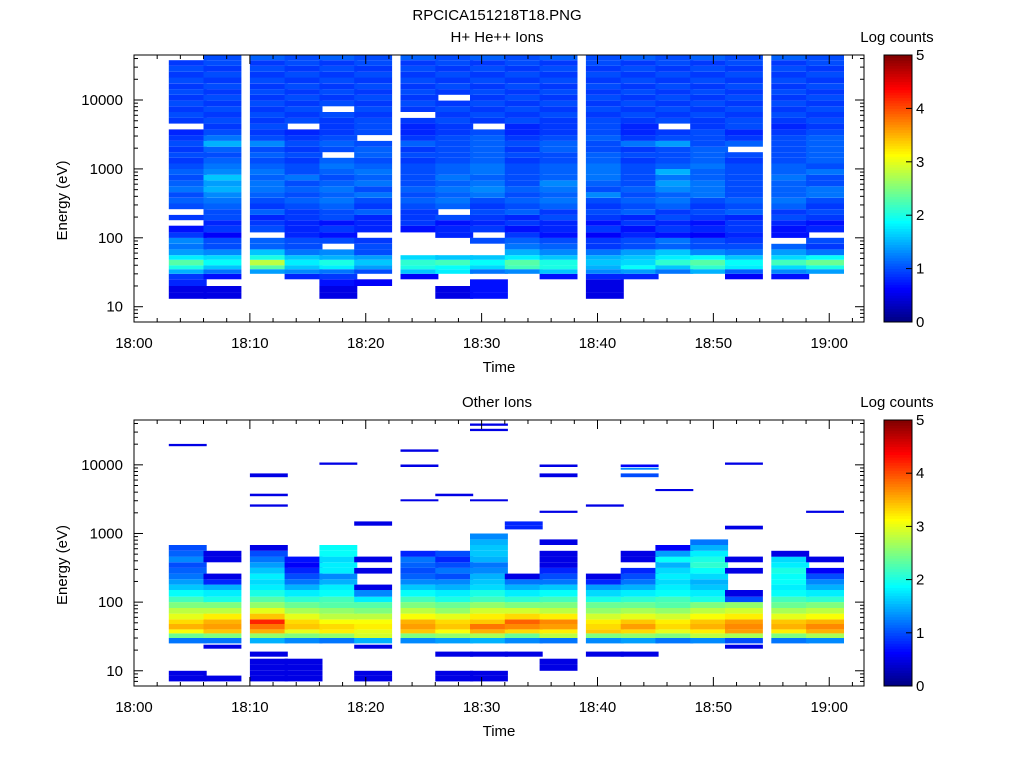 This screenshot has width=1024, height=768. Describe the element at coordinates (499, 367) in the screenshot. I see `x-axis-label: Time` at that location.